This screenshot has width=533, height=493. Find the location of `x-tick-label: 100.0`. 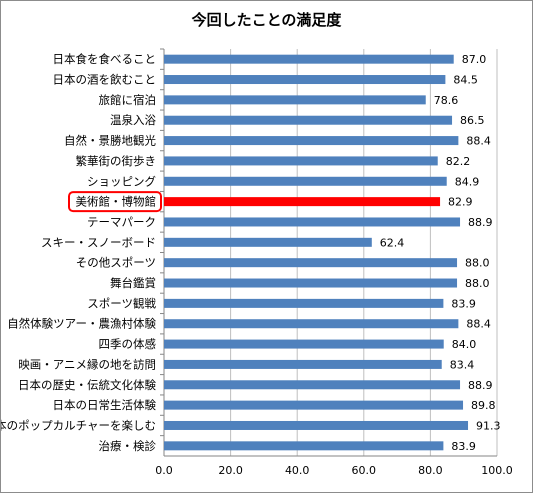

x-tick-label: 100.0 is located at coordinates (497, 470).